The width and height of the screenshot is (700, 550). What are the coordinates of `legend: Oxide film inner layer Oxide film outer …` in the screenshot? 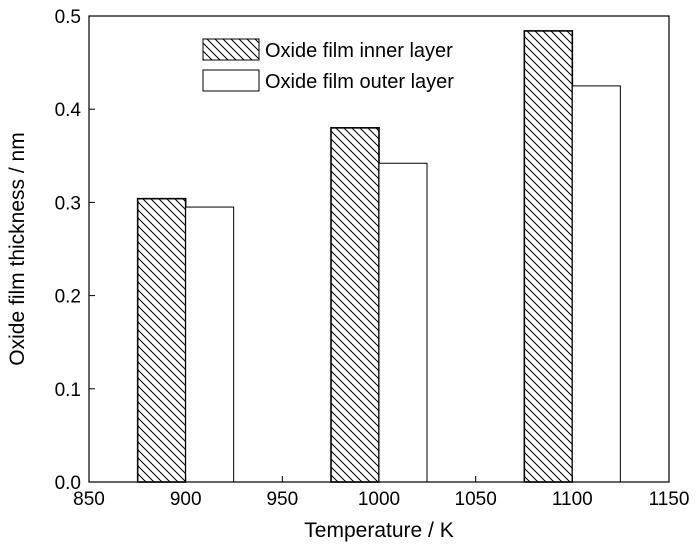 It's located at (328, 65).